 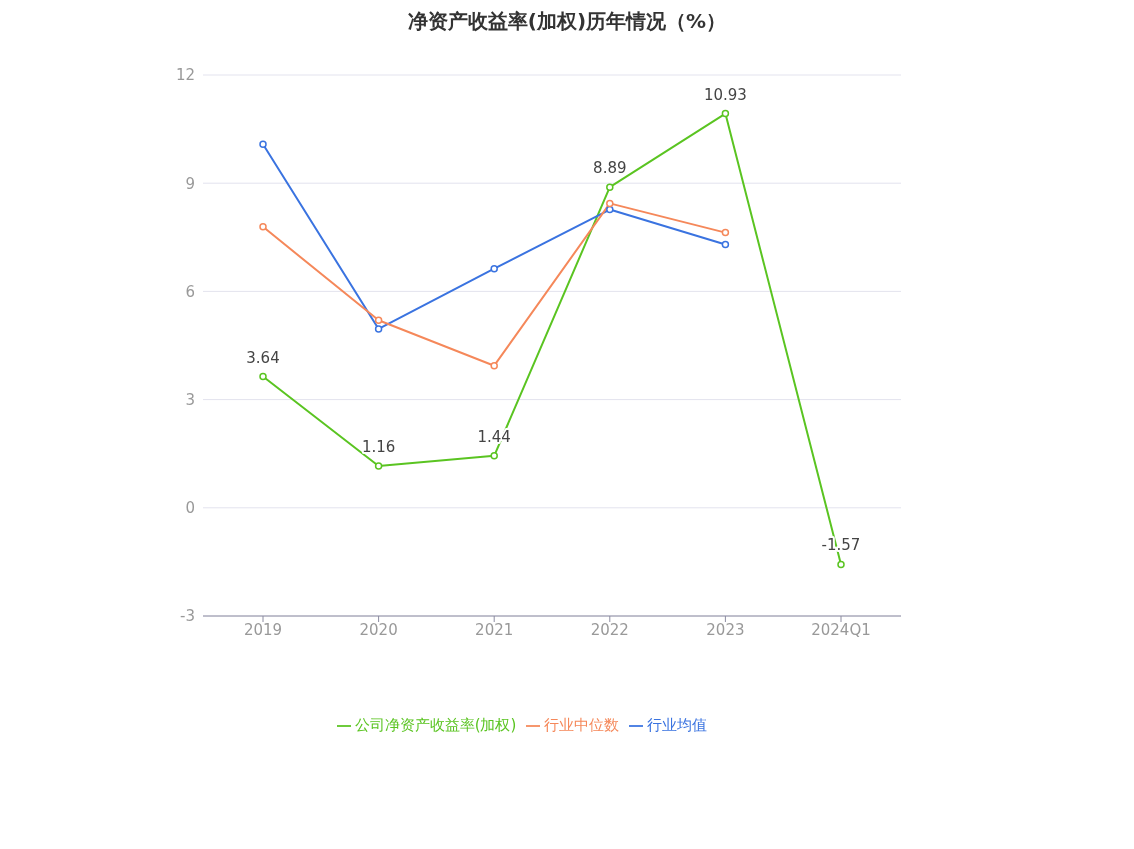 I want to click on legend-label: 公司净资产收益率(加权), so click(x=435, y=725).